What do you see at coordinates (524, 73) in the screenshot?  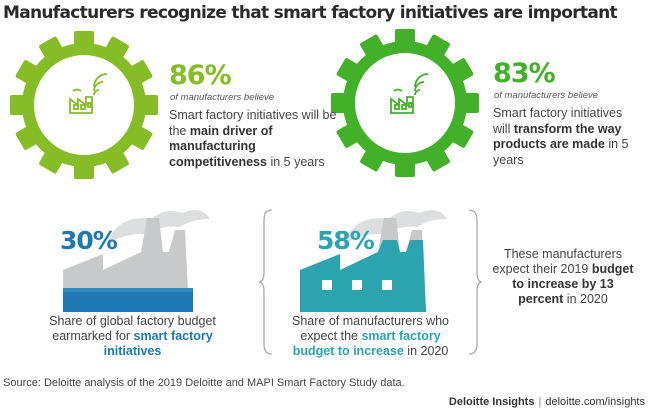 I see `stat-percent: 83%` at bounding box center [524, 73].